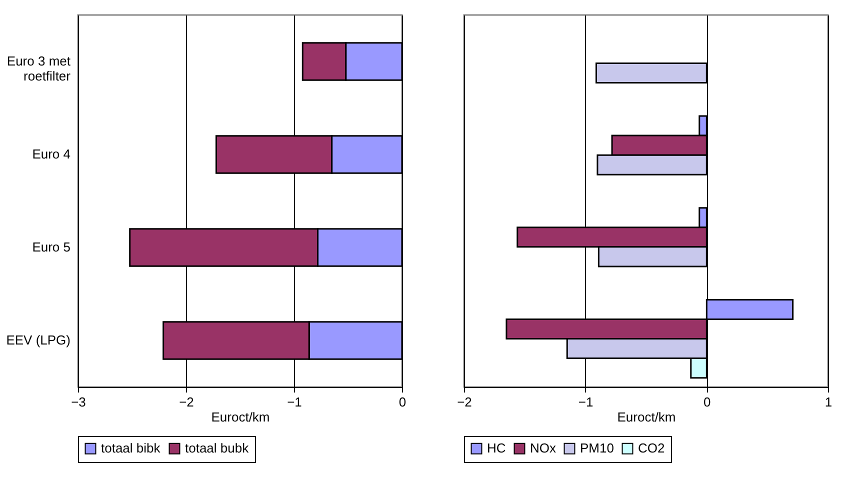  Describe the element at coordinates (543, 448) in the screenshot. I see `legend-label: NOx` at that location.